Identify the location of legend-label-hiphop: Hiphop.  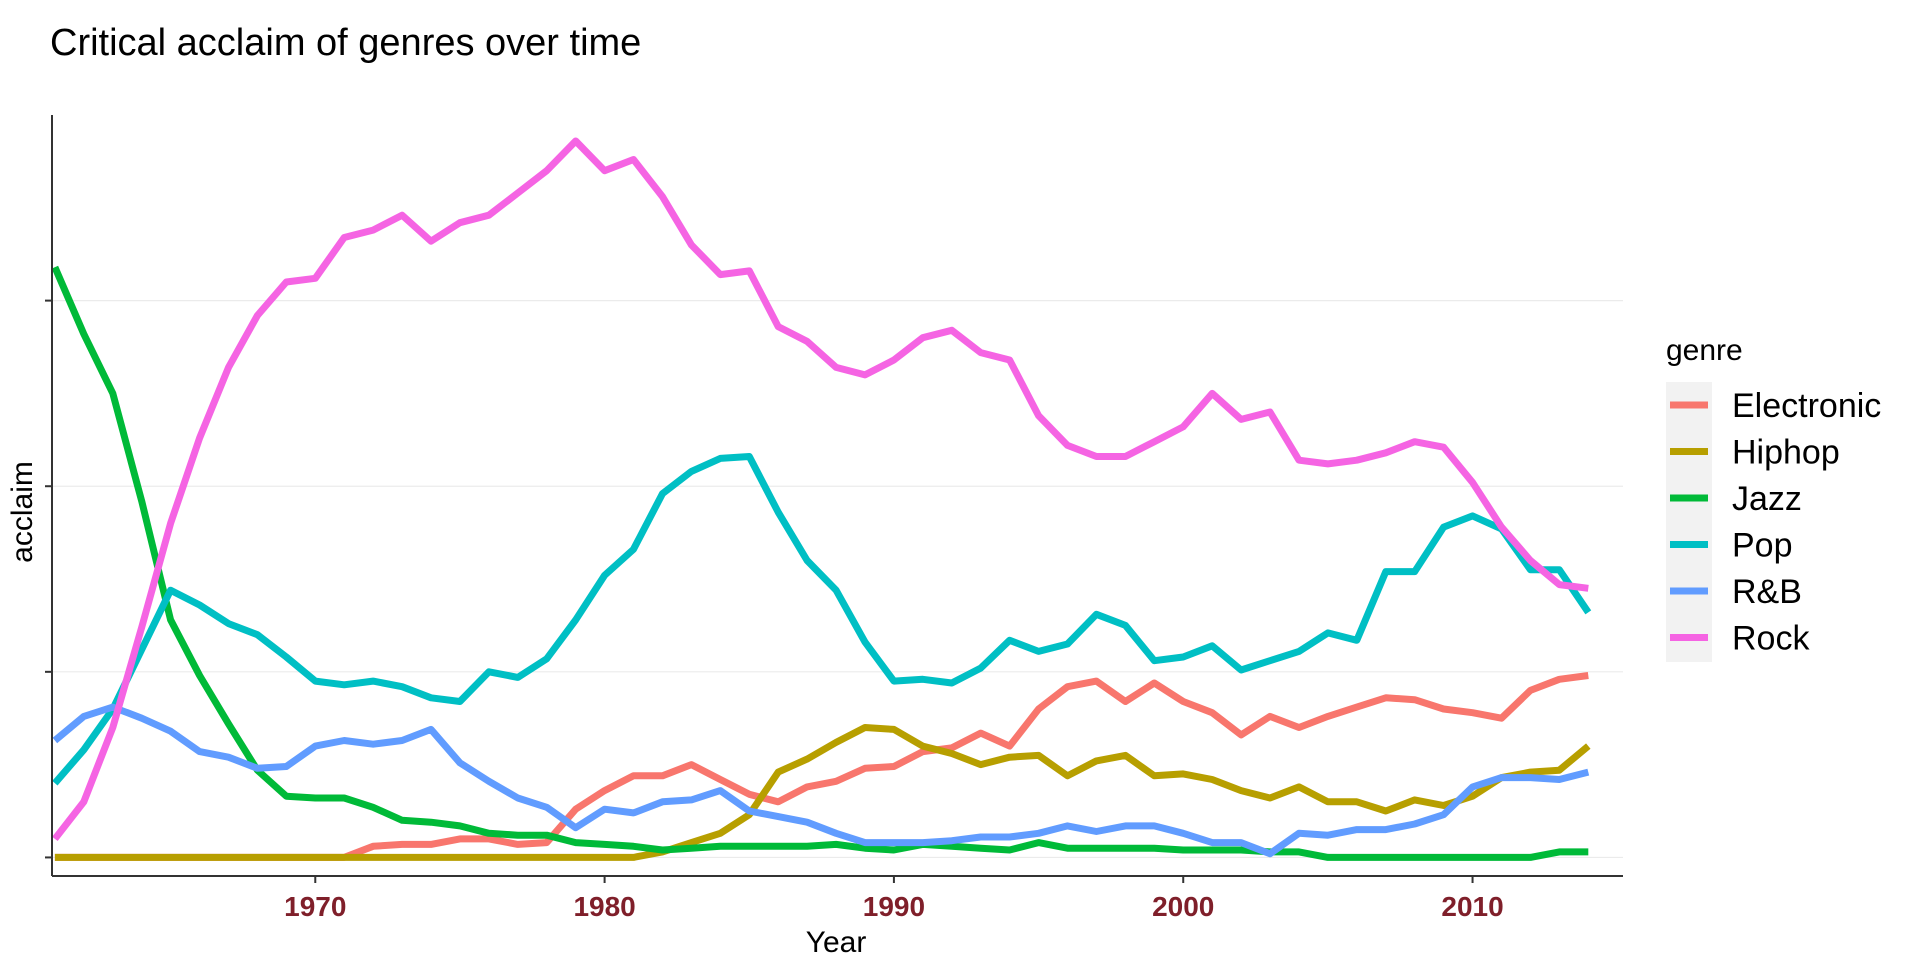
(1786, 453).